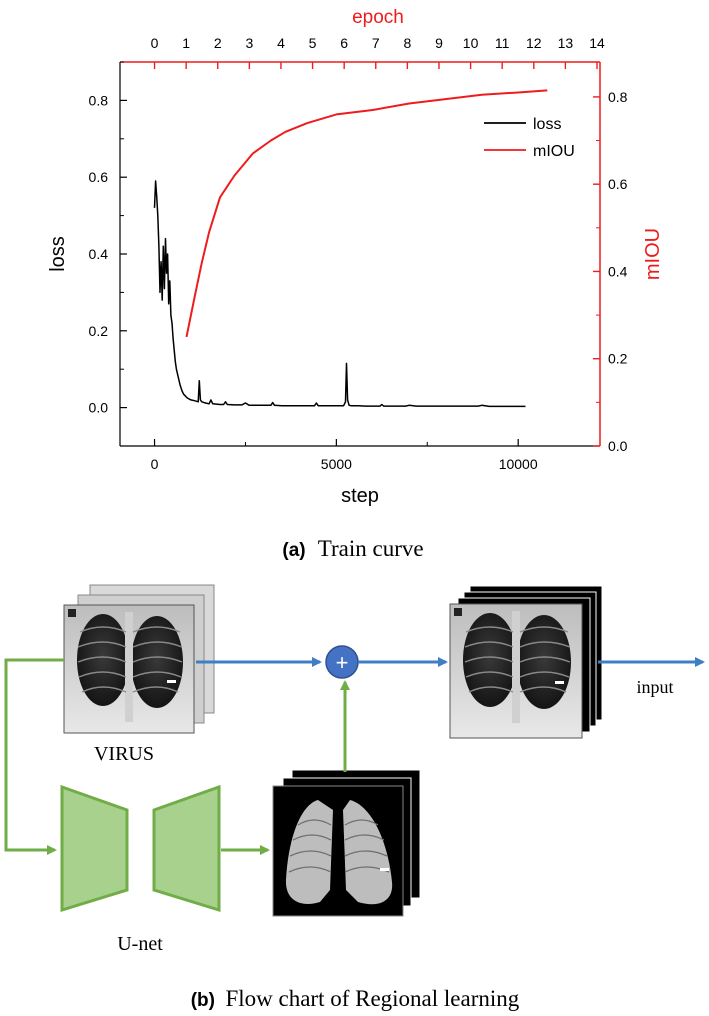 Image resolution: width=709 pixels, height=1016 pixels. What do you see at coordinates (129, 669) in the screenshot?
I see `virus-xray-image` at bounding box center [129, 669].